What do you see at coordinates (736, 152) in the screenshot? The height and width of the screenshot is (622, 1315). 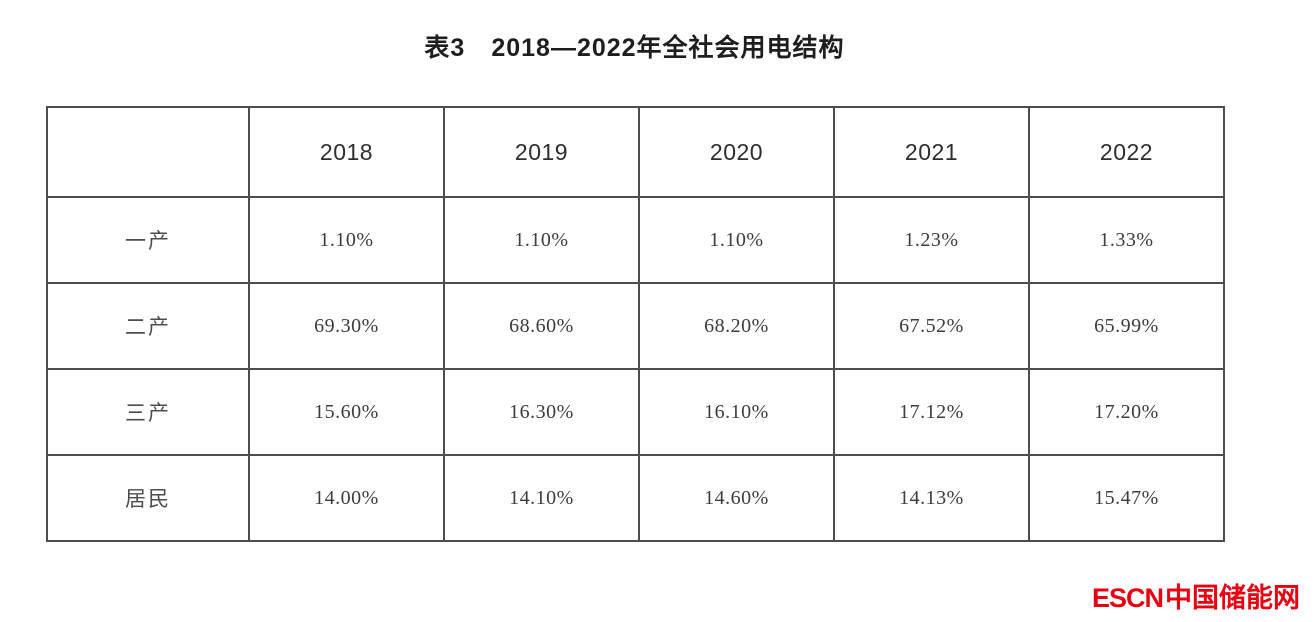 I see `header-cell-2020: 2020` at bounding box center [736, 152].